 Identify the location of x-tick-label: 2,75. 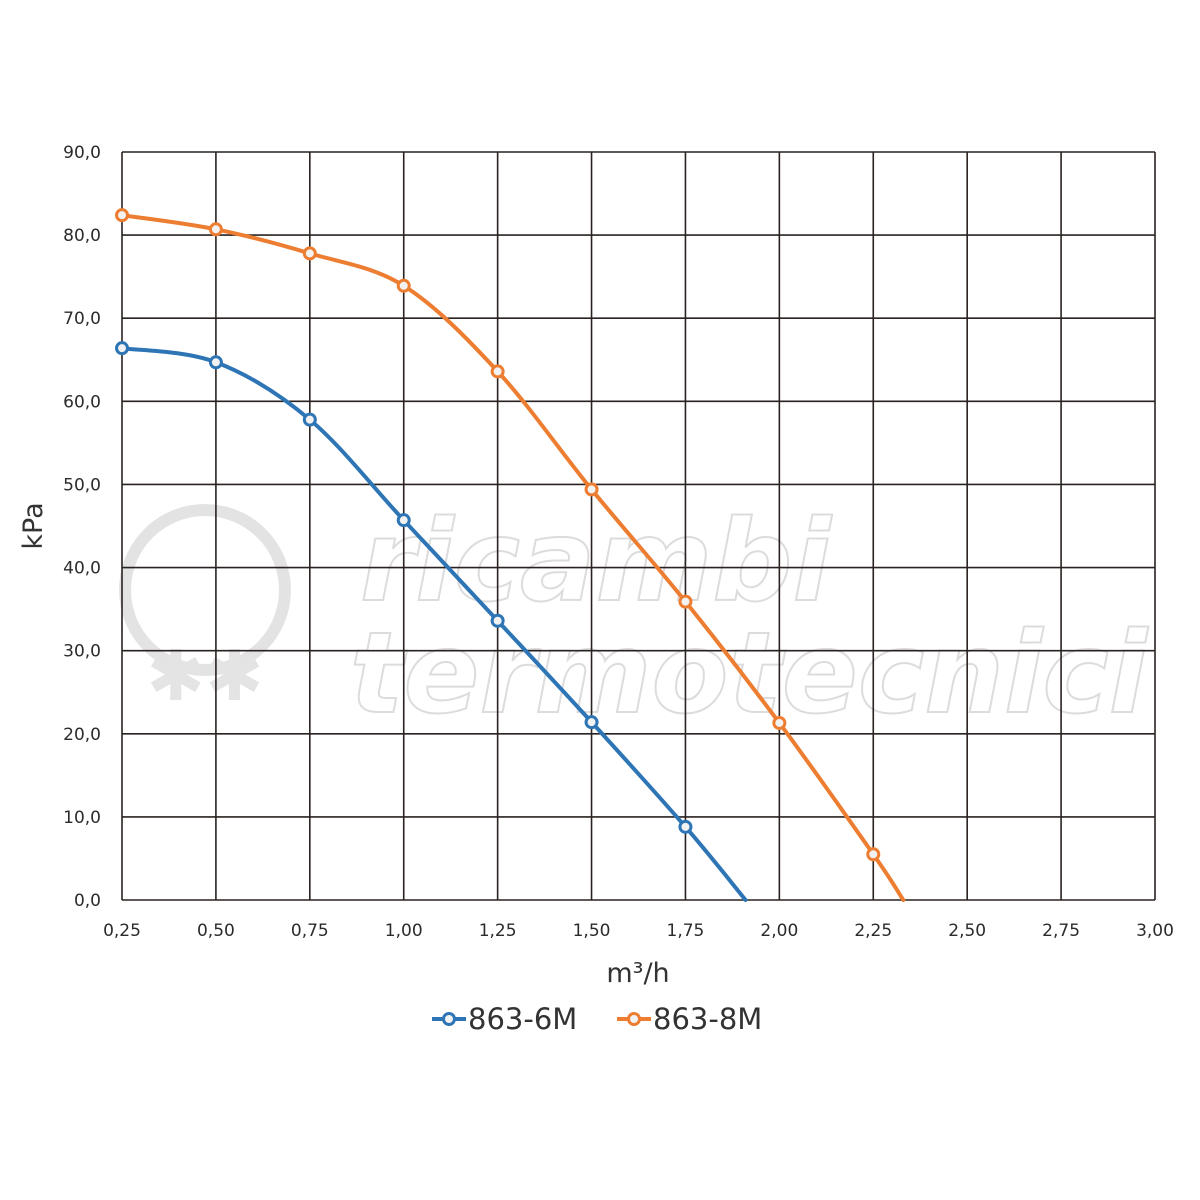
(1061, 931).